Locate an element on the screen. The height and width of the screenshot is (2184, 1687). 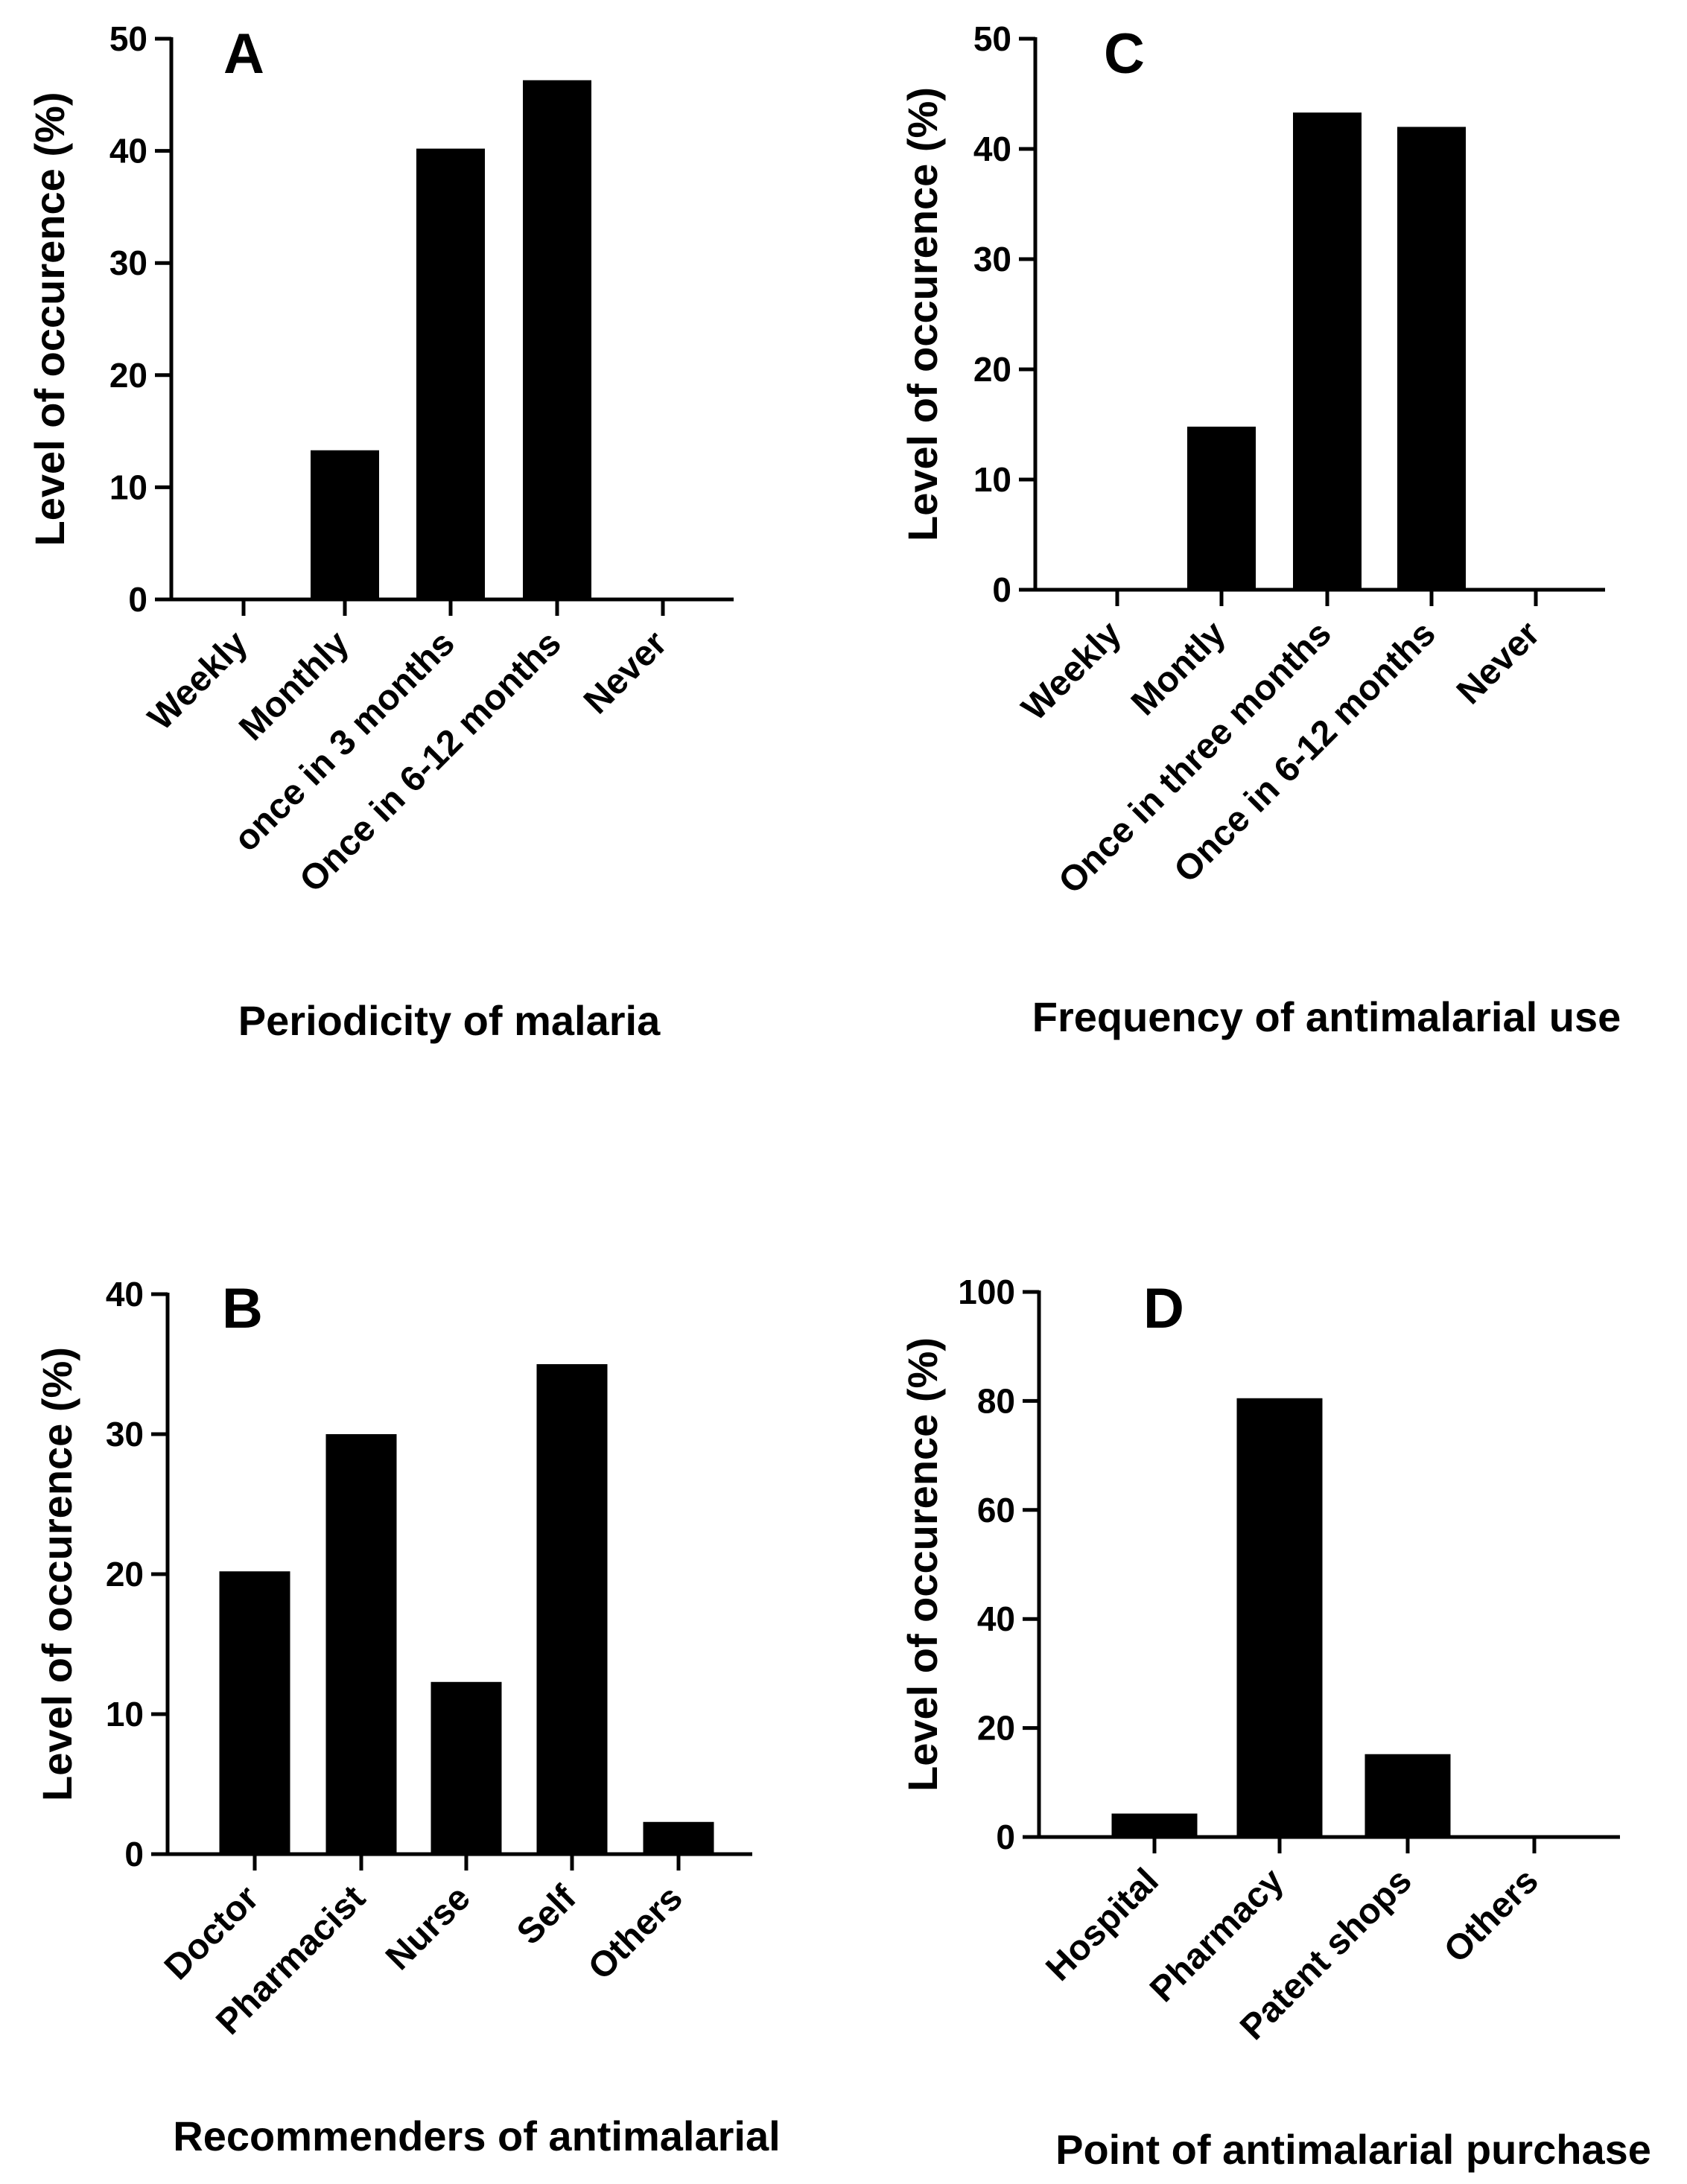
panel-letter: A is located at coordinates (243, 54).